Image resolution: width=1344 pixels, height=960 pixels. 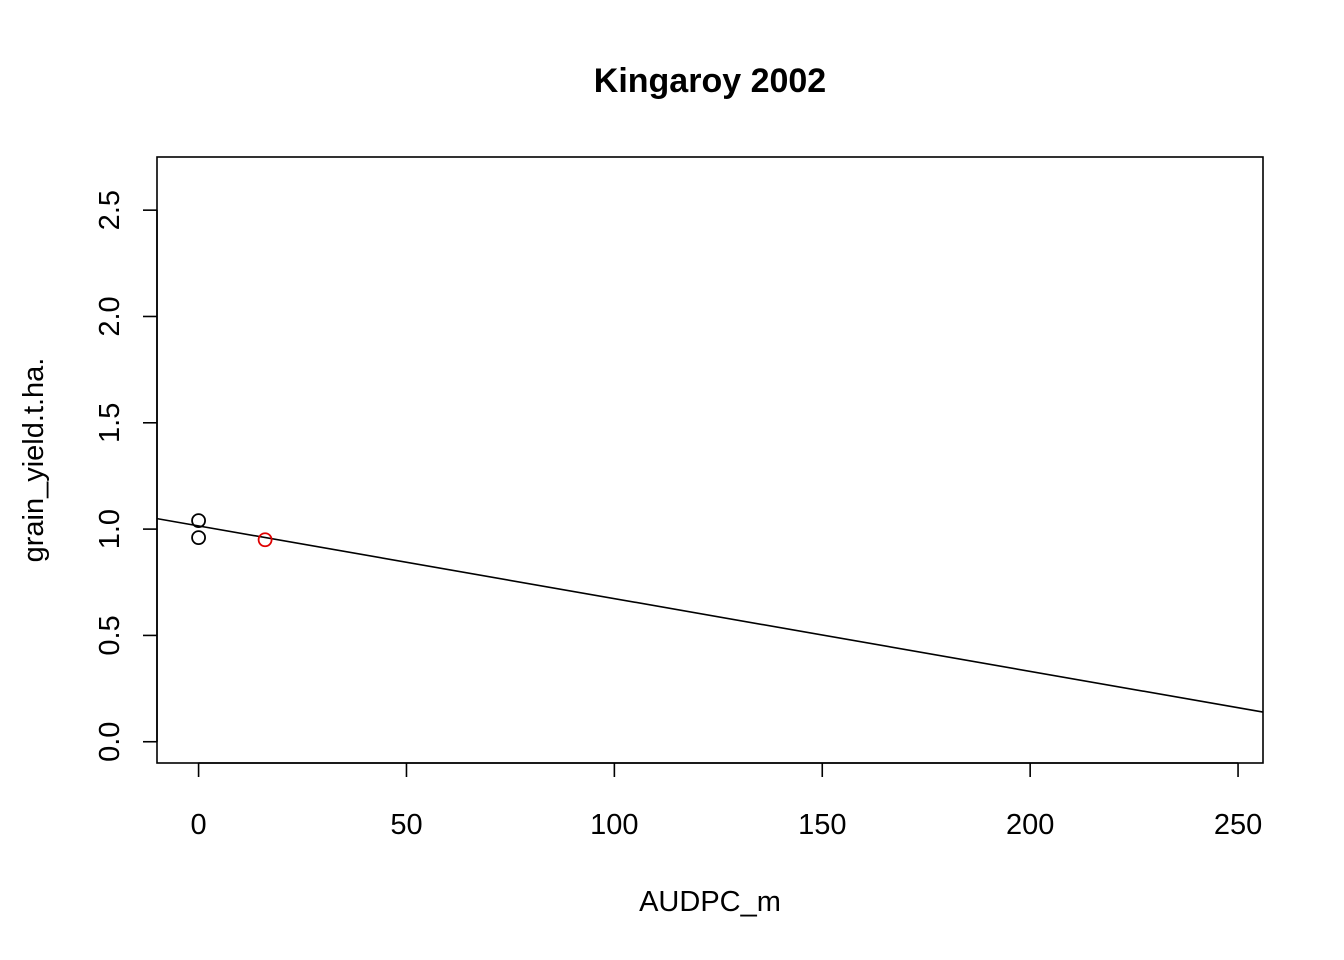 What do you see at coordinates (110, 423) in the screenshot?
I see `y-tick-label: 1.5` at bounding box center [110, 423].